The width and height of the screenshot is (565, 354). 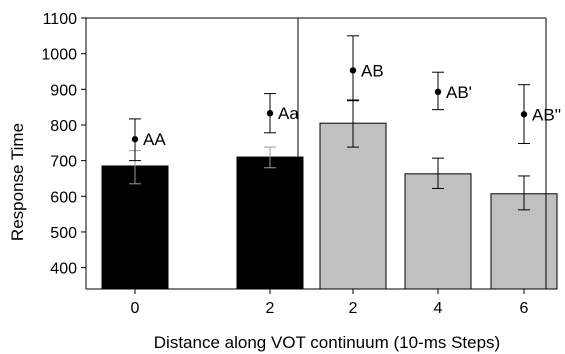 What do you see at coordinates (372, 70) in the screenshot?
I see `point-label: AB` at bounding box center [372, 70].